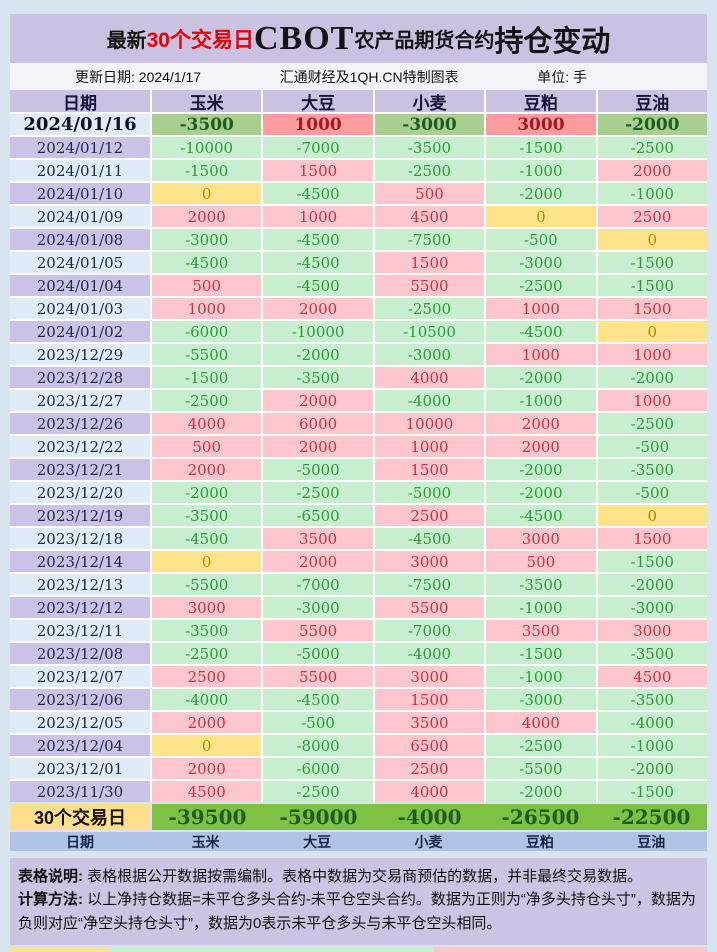 This screenshot has width=717, height=952. I want to click on row-date: 2023/12/04, so click(80, 745).